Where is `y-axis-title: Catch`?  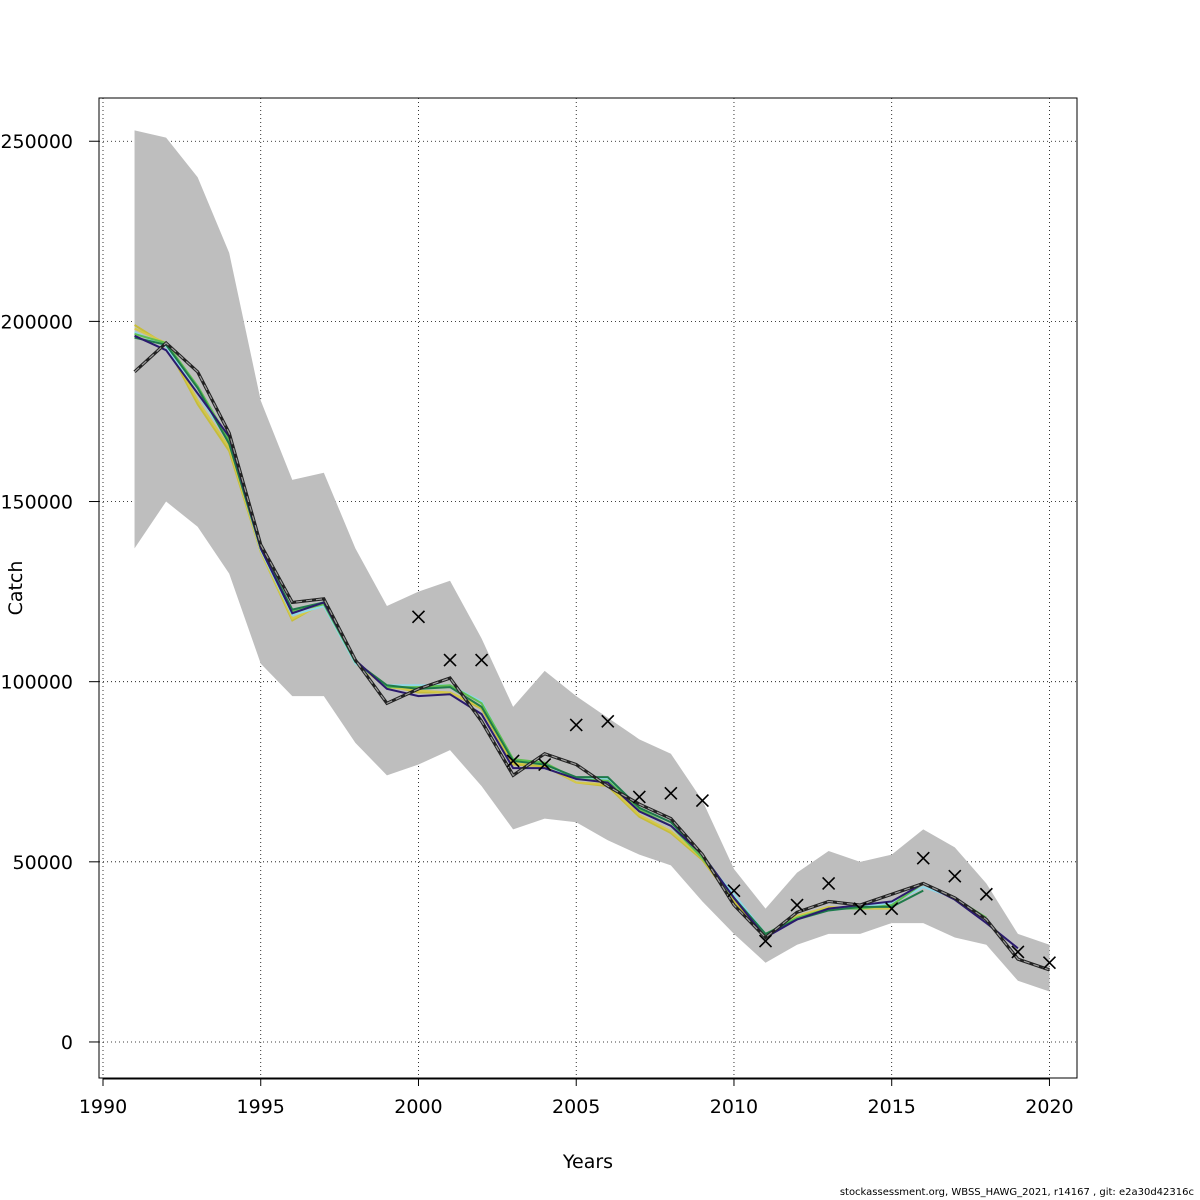 y-axis-title: Catch is located at coordinates (16, 588).